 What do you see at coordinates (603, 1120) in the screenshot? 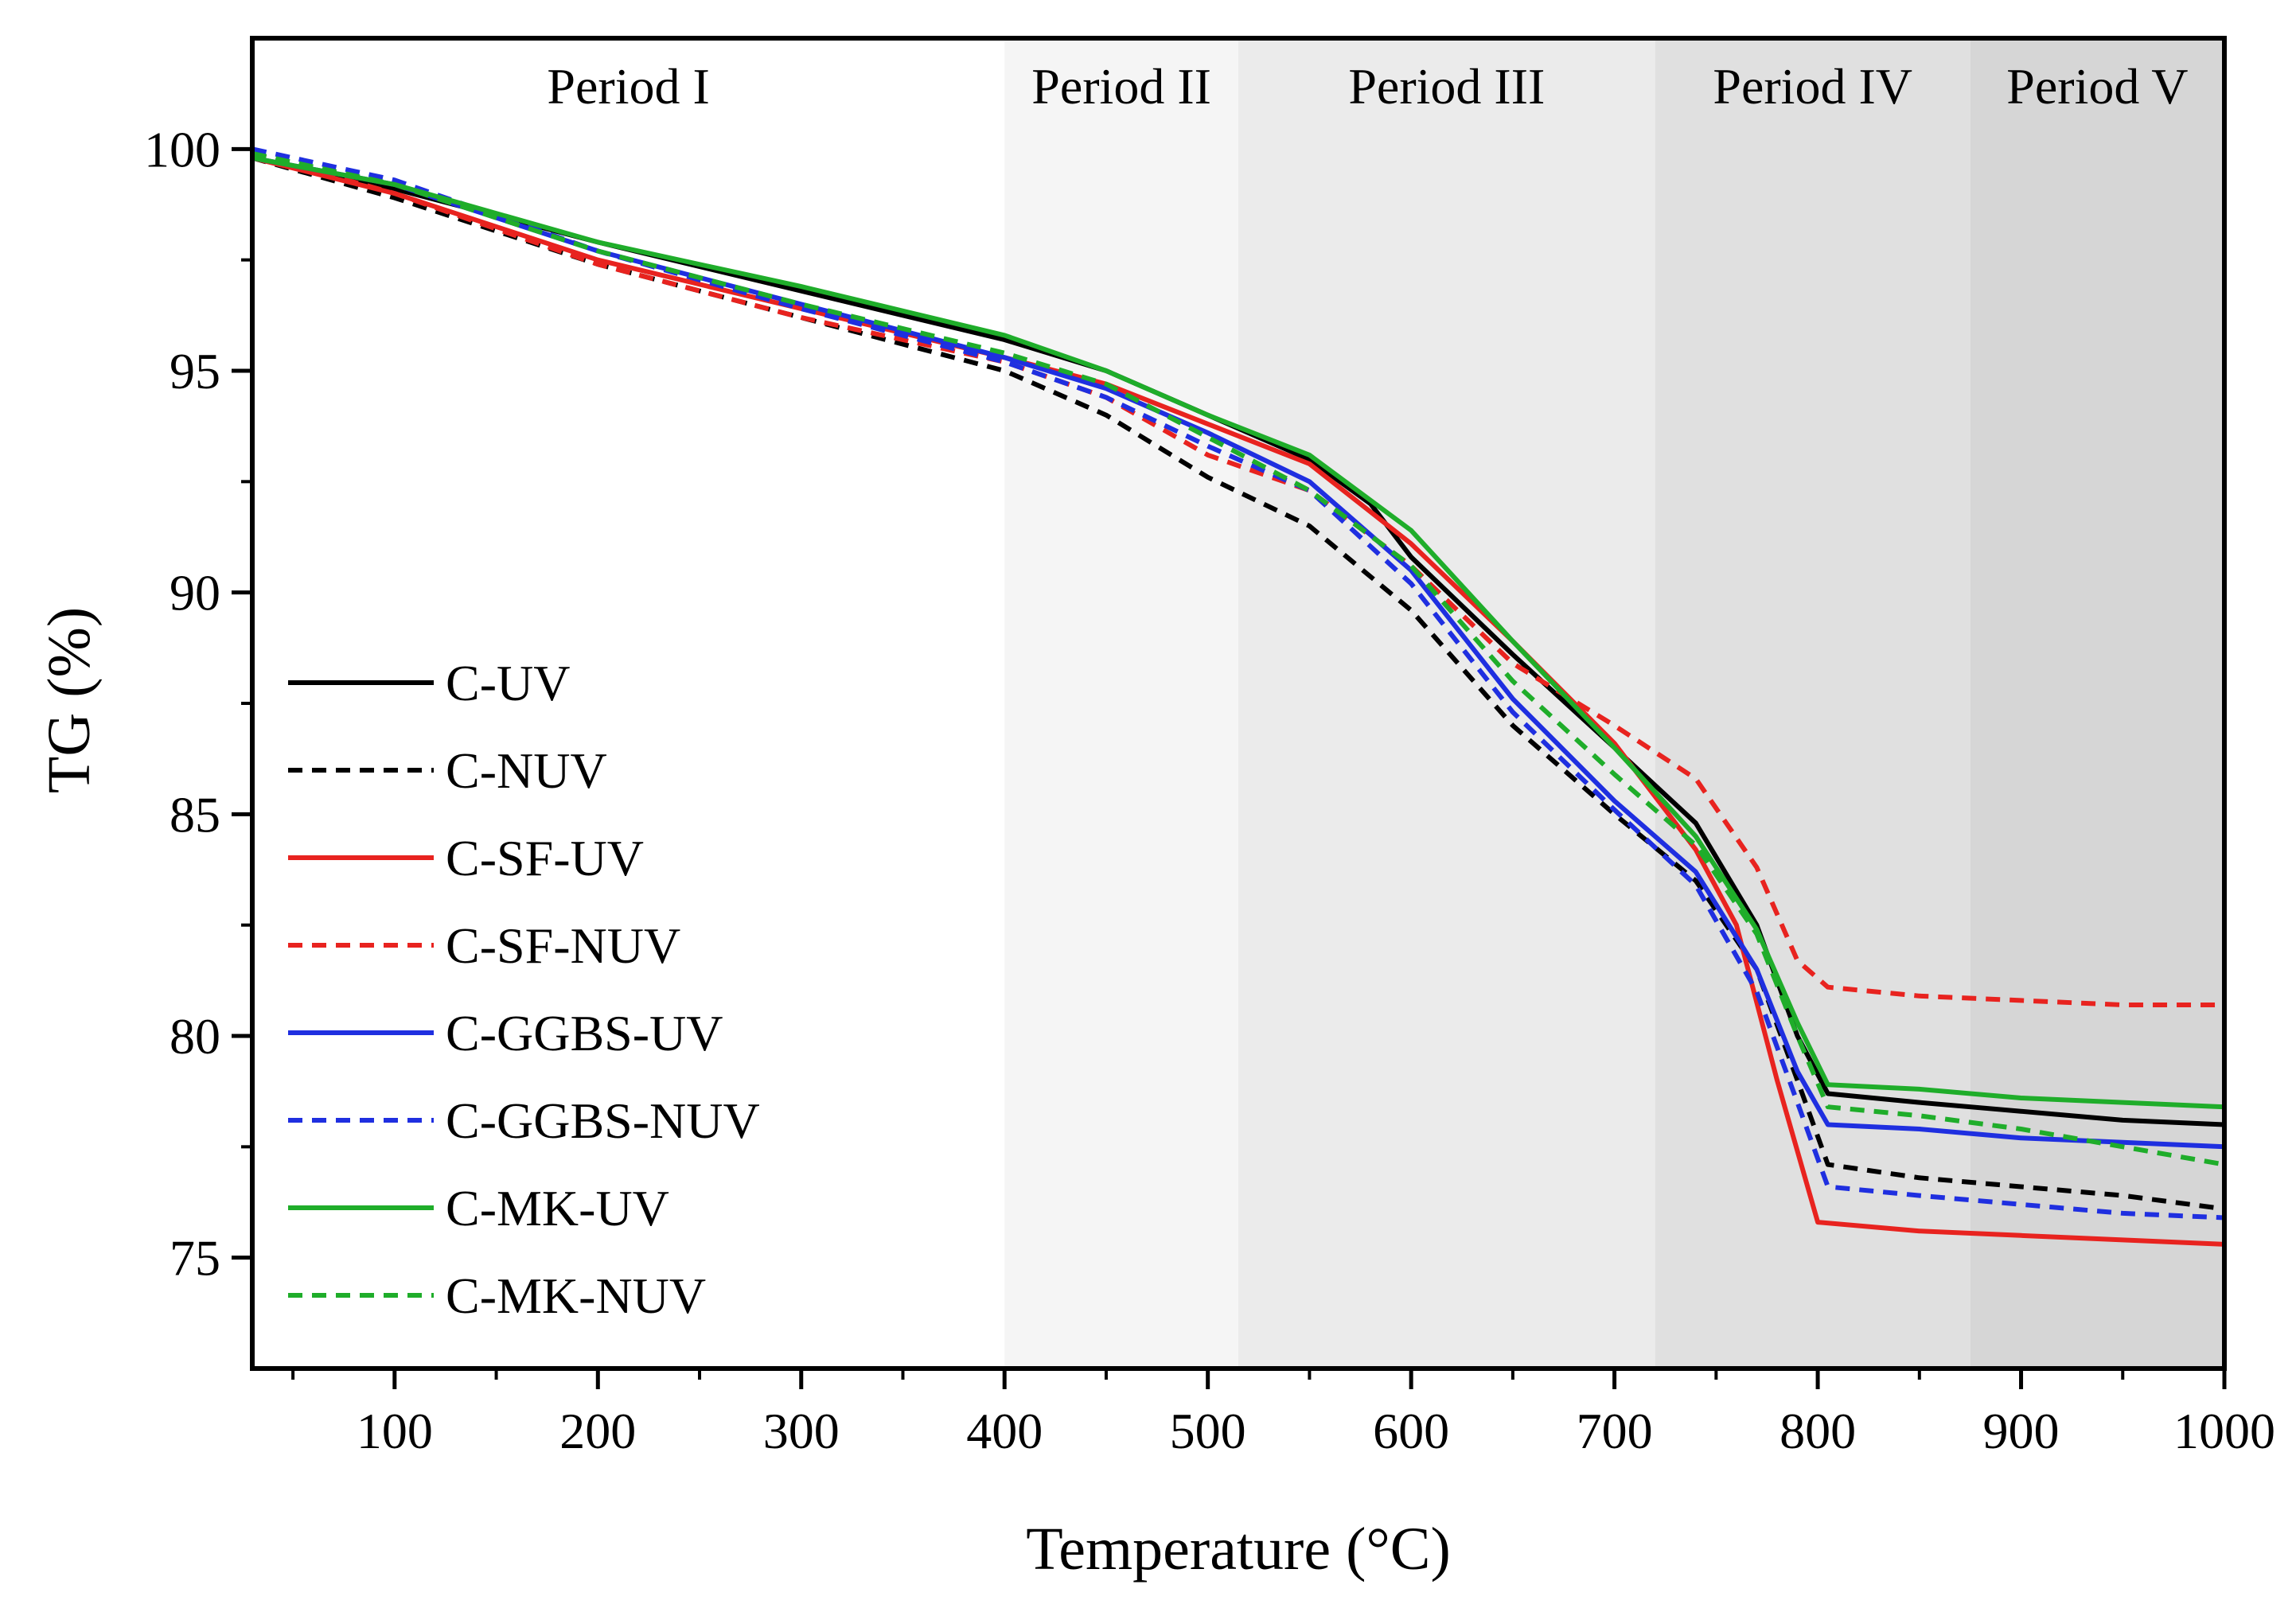
I see `legend-label-c-ggbs-nuv: C-GGBS-NUV` at bounding box center [603, 1120].